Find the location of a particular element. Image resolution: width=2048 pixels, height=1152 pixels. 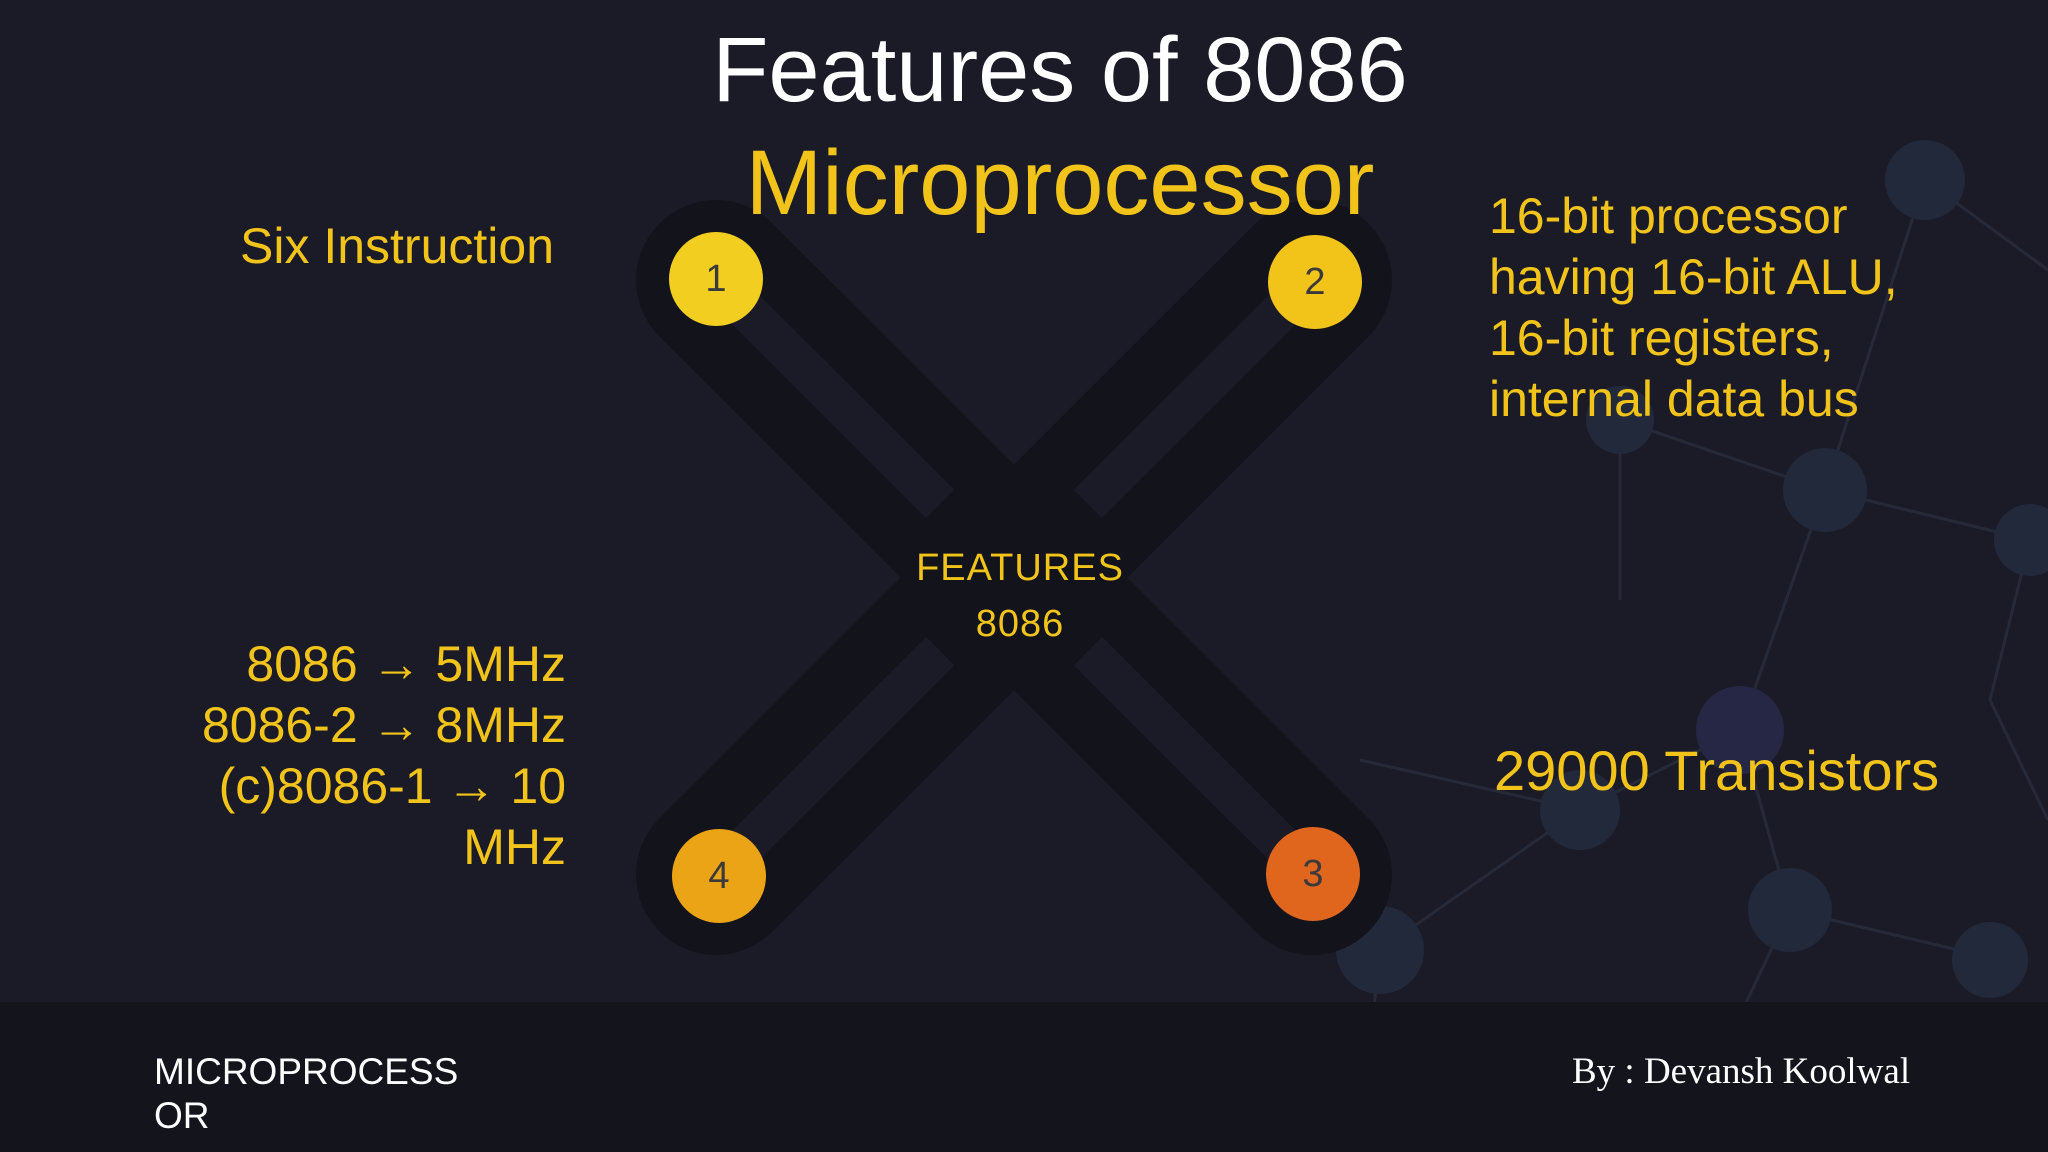

feature-2-line: internal data bus is located at coordinates (1674, 399).